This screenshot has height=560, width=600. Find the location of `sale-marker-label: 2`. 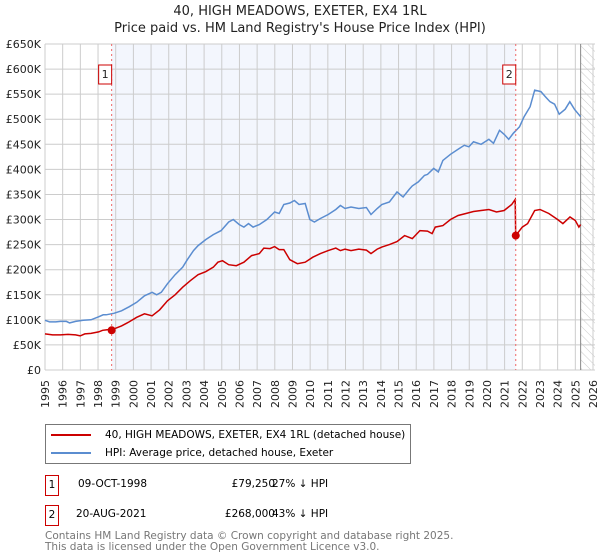

sale-marker-label: 2 is located at coordinates (52, 515).